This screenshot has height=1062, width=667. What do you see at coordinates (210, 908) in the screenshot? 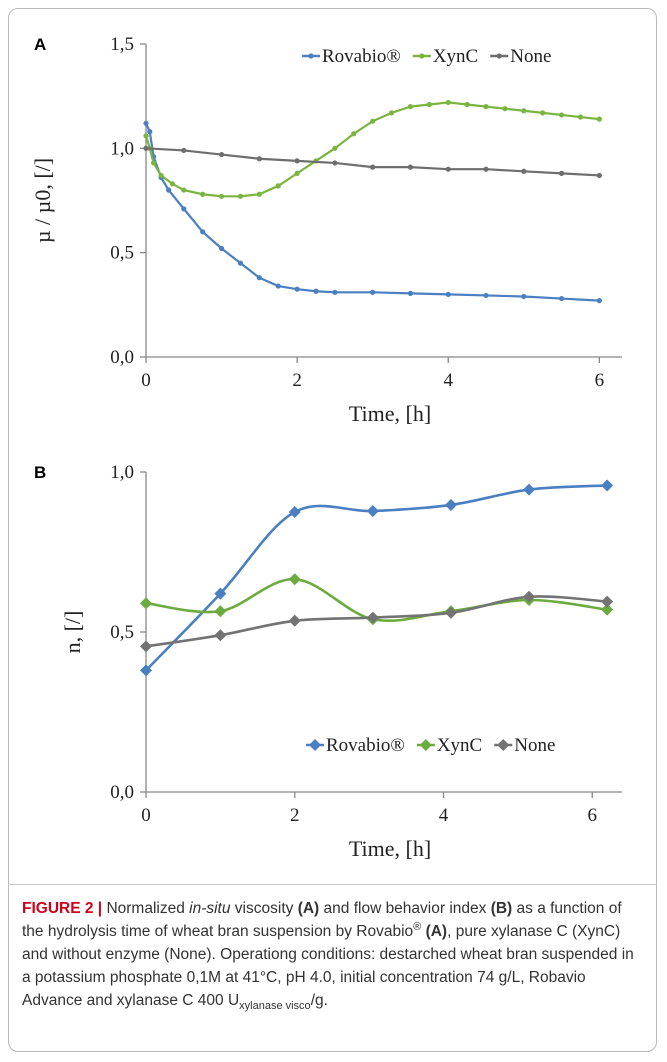
I see `caption-text-insitu: in-situ` at bounding box center [210, 908].